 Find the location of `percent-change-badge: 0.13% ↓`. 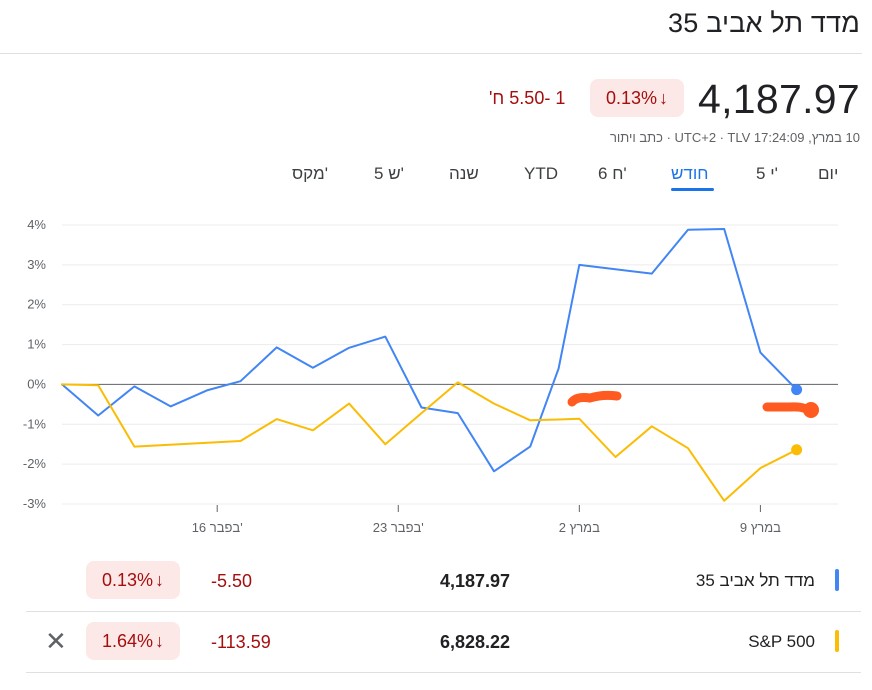

percent-change-badge: 0.13% ↓ is located at coordinates (637, 98).